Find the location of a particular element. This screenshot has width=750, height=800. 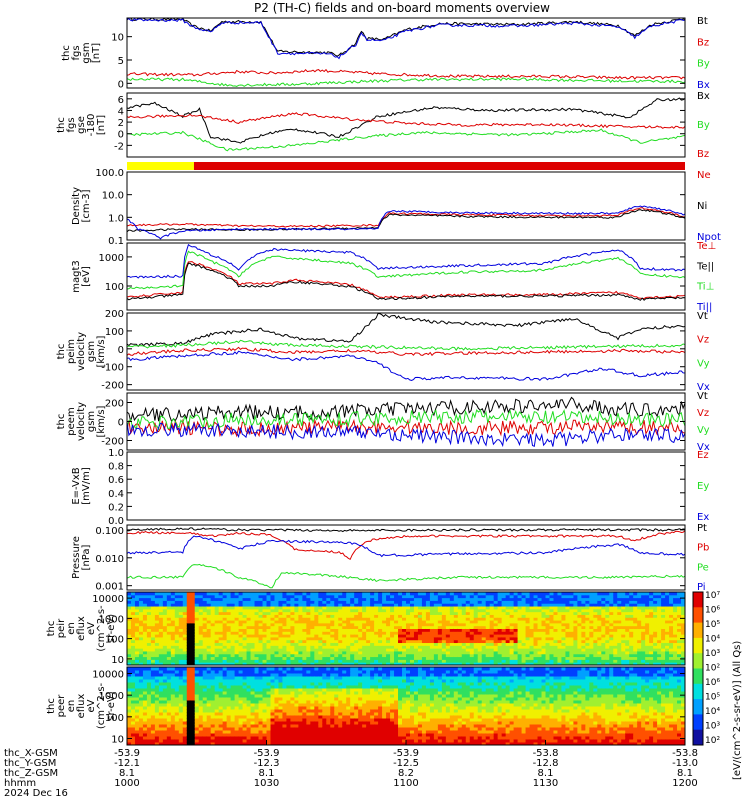

series-ti-line is located at coordinates (406, 270).